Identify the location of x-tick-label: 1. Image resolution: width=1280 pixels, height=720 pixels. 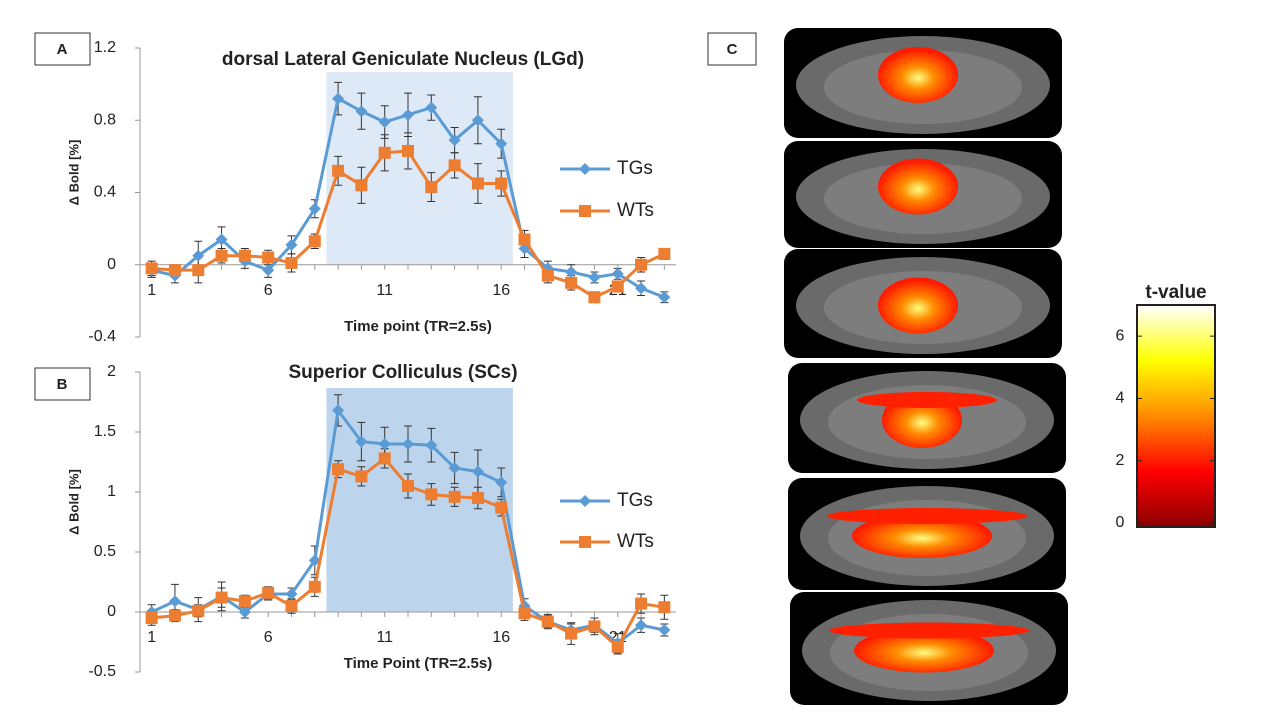
(151, 637).